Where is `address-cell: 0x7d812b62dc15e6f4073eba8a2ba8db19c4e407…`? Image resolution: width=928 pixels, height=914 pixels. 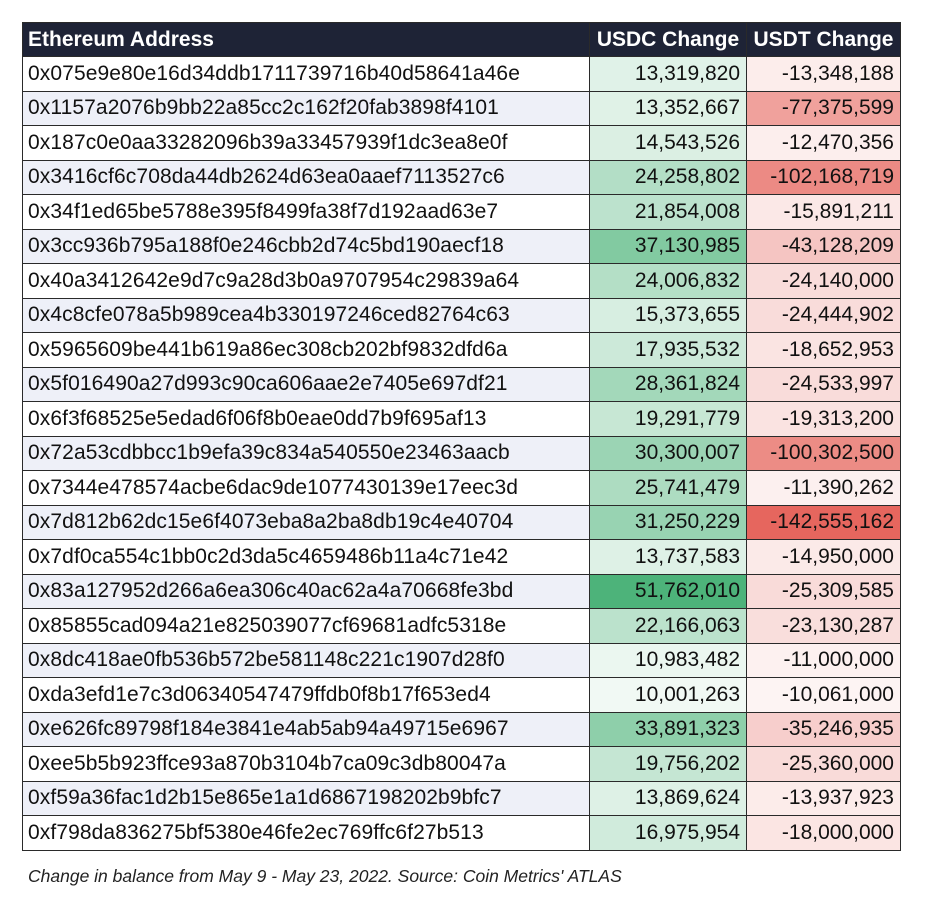 address-cell: 0x7d812b62dc15e6f4073eba8a2ba8db19c4e407… is located at coordinates (306, 522).